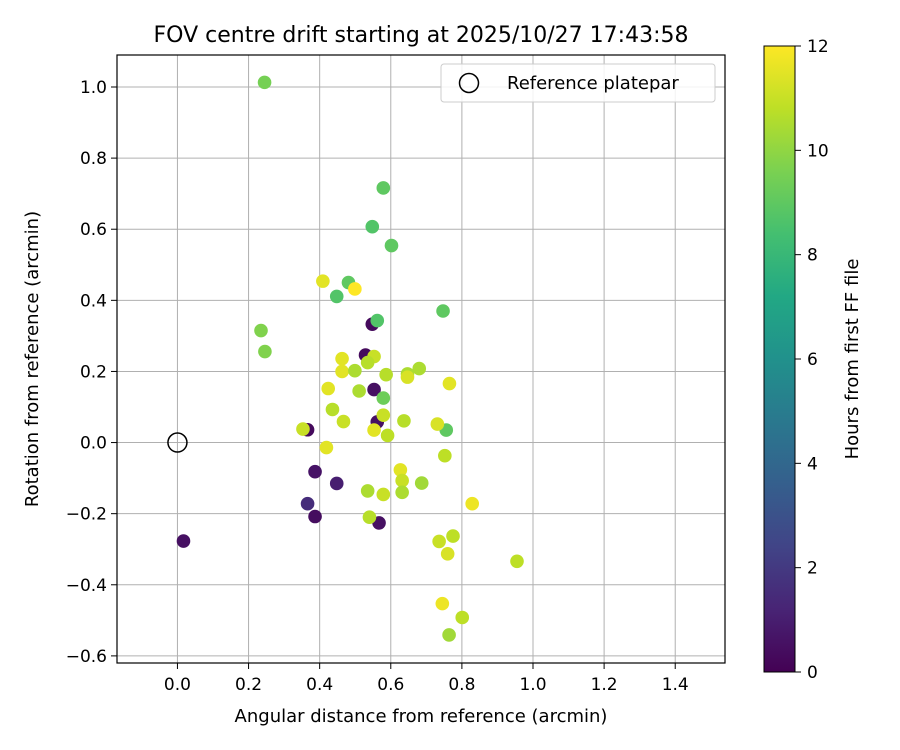 The width and height of the screenshot is (900, 750). I want to click on colorbar-label: Hours from first FF file, so click(852, 359).